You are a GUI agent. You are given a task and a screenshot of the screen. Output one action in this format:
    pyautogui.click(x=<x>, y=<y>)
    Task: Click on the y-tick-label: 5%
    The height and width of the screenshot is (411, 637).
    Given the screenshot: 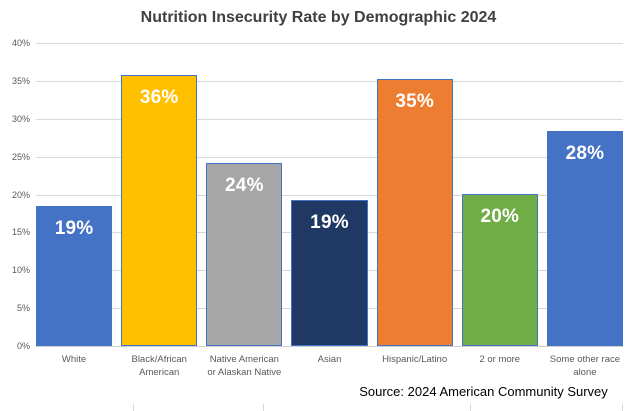 What is the action you would take?
    pyautogui.click(x=23, y=308)
    